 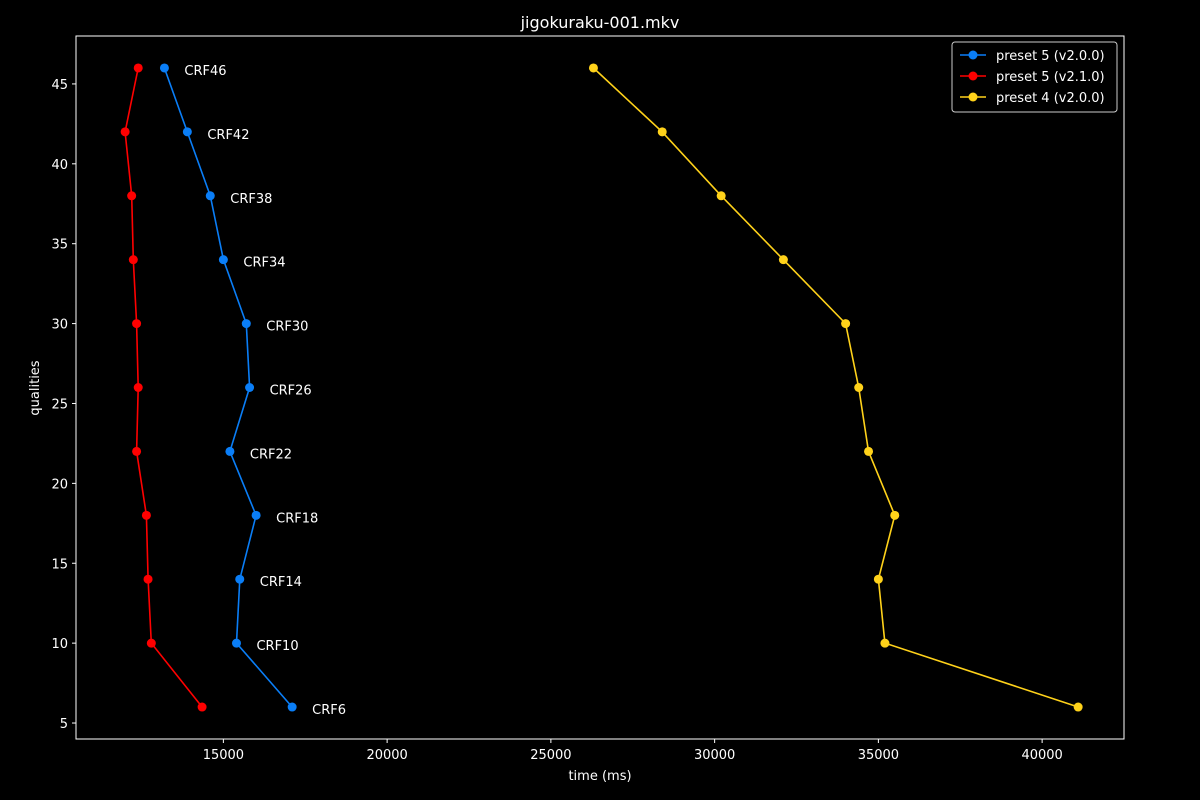 I want to click on x-tick-label: 35000, so click(x=878, y=755).